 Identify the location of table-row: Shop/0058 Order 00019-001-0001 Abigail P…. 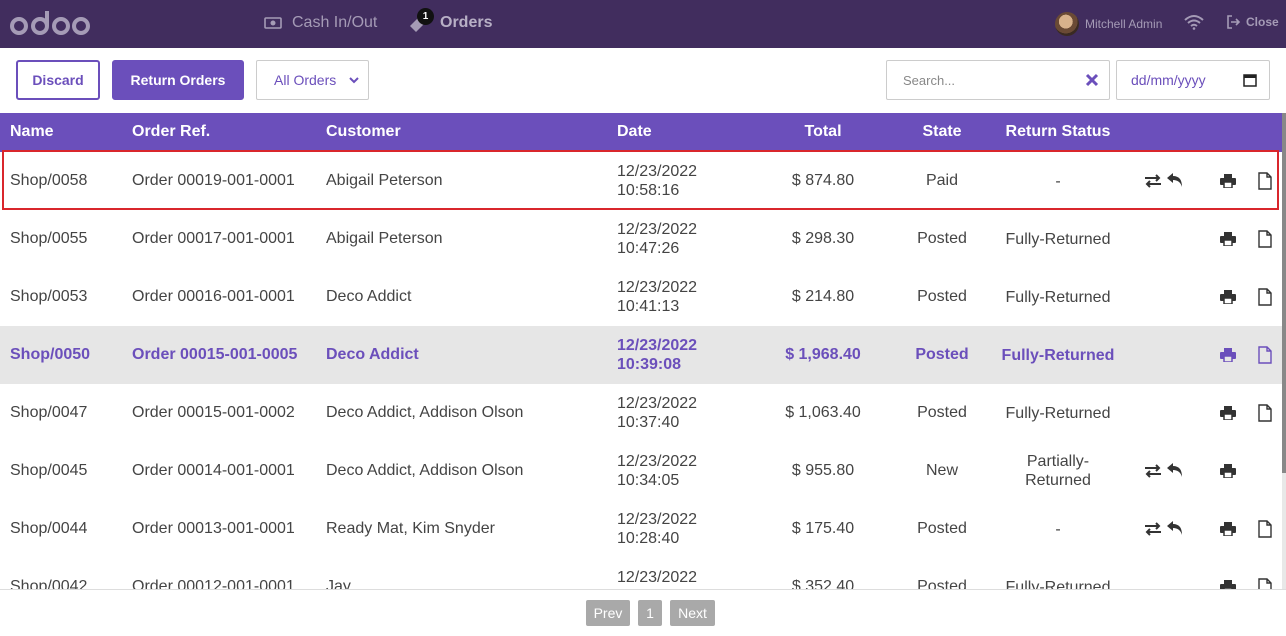
(641, 181).